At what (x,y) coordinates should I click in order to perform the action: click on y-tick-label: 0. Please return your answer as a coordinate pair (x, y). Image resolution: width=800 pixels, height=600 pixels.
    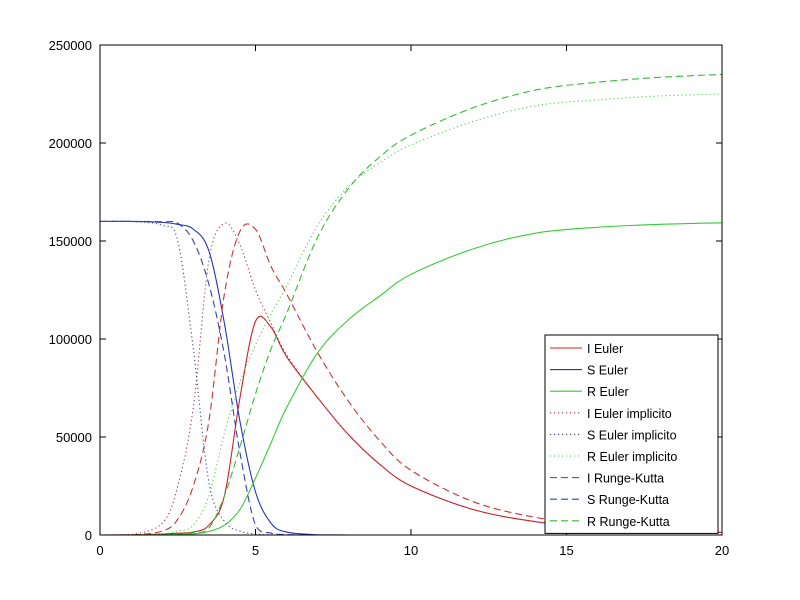
    Looking at the image, I should click on (88, 535).